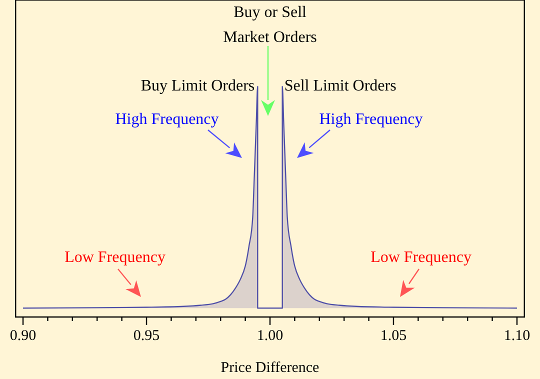  I want to click on annotation: Sell Limit Orders, so click(340, 86).